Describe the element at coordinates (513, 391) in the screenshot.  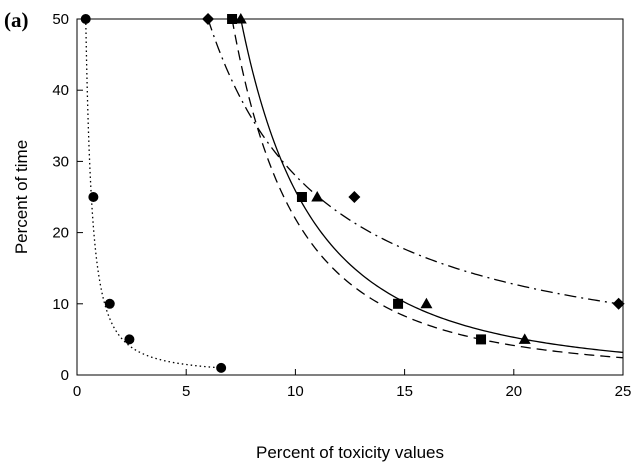
I see `x-tick-label: 20` at that location.